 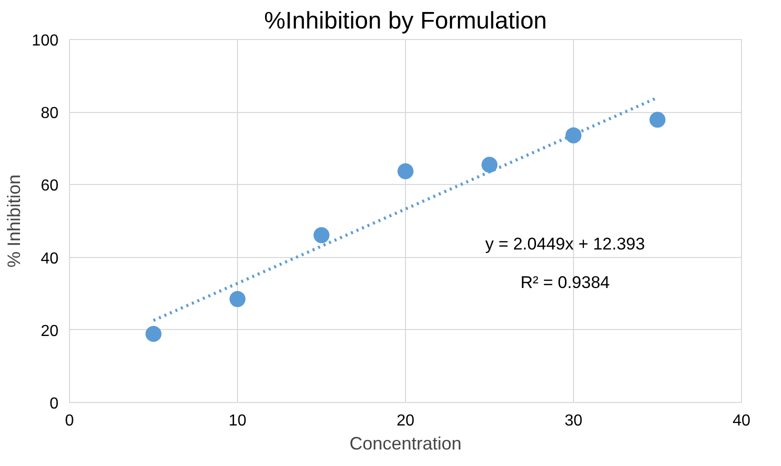 What do you see at coordinates (237, 421) in the screenshot?
I see `x-tick-label: 10` at bounding box center [237, 421].